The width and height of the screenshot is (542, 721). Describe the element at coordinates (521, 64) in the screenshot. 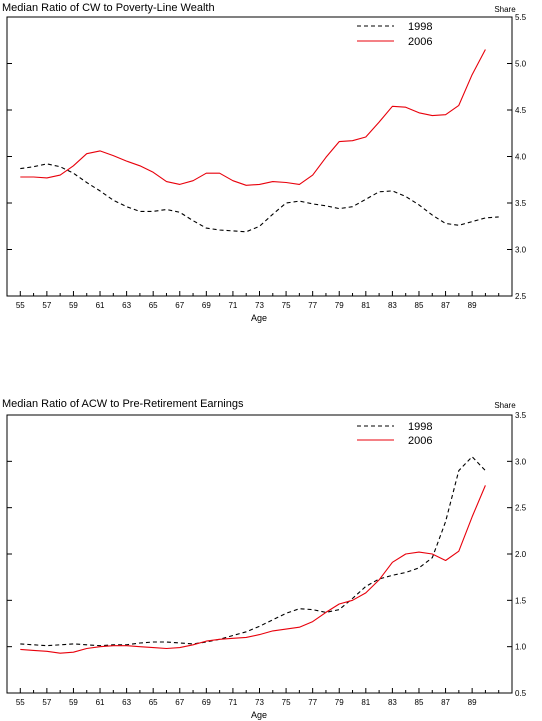

I see `y-tick-label: 5.0` at that location.